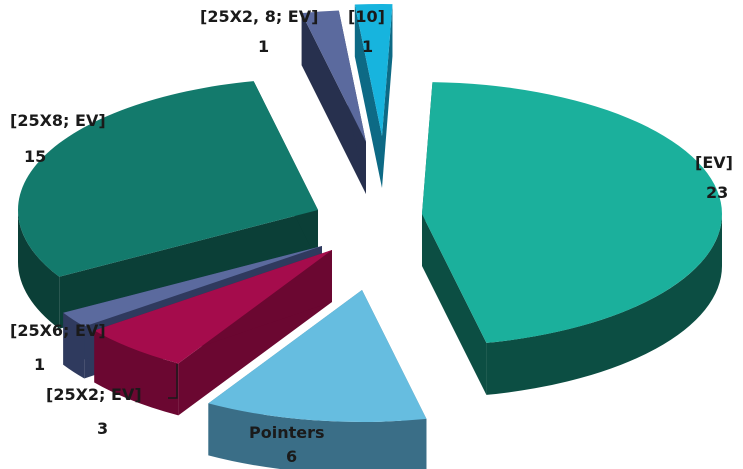 This screenshot has height=469, width=743. Describe the element at coordinates (58, 120) in the screenshot. I see `slice-label-25x8-ev: [25X8; EV]` at that location.